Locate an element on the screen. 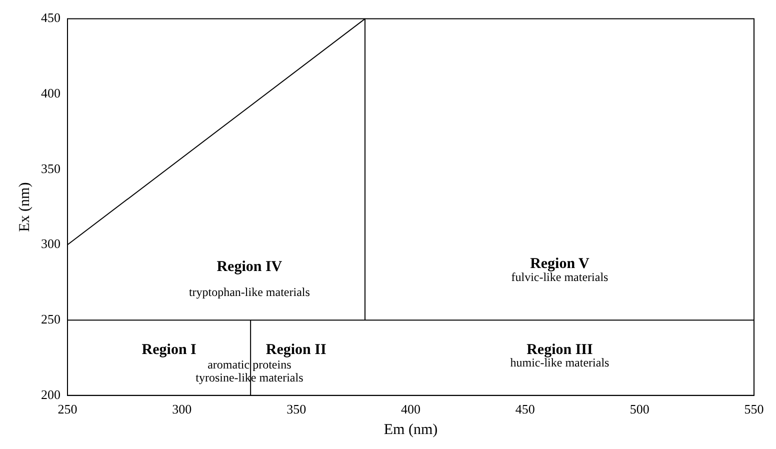 This screenshot has width=776, height=449. annotation: Region V is located at coordinates (560, 264).